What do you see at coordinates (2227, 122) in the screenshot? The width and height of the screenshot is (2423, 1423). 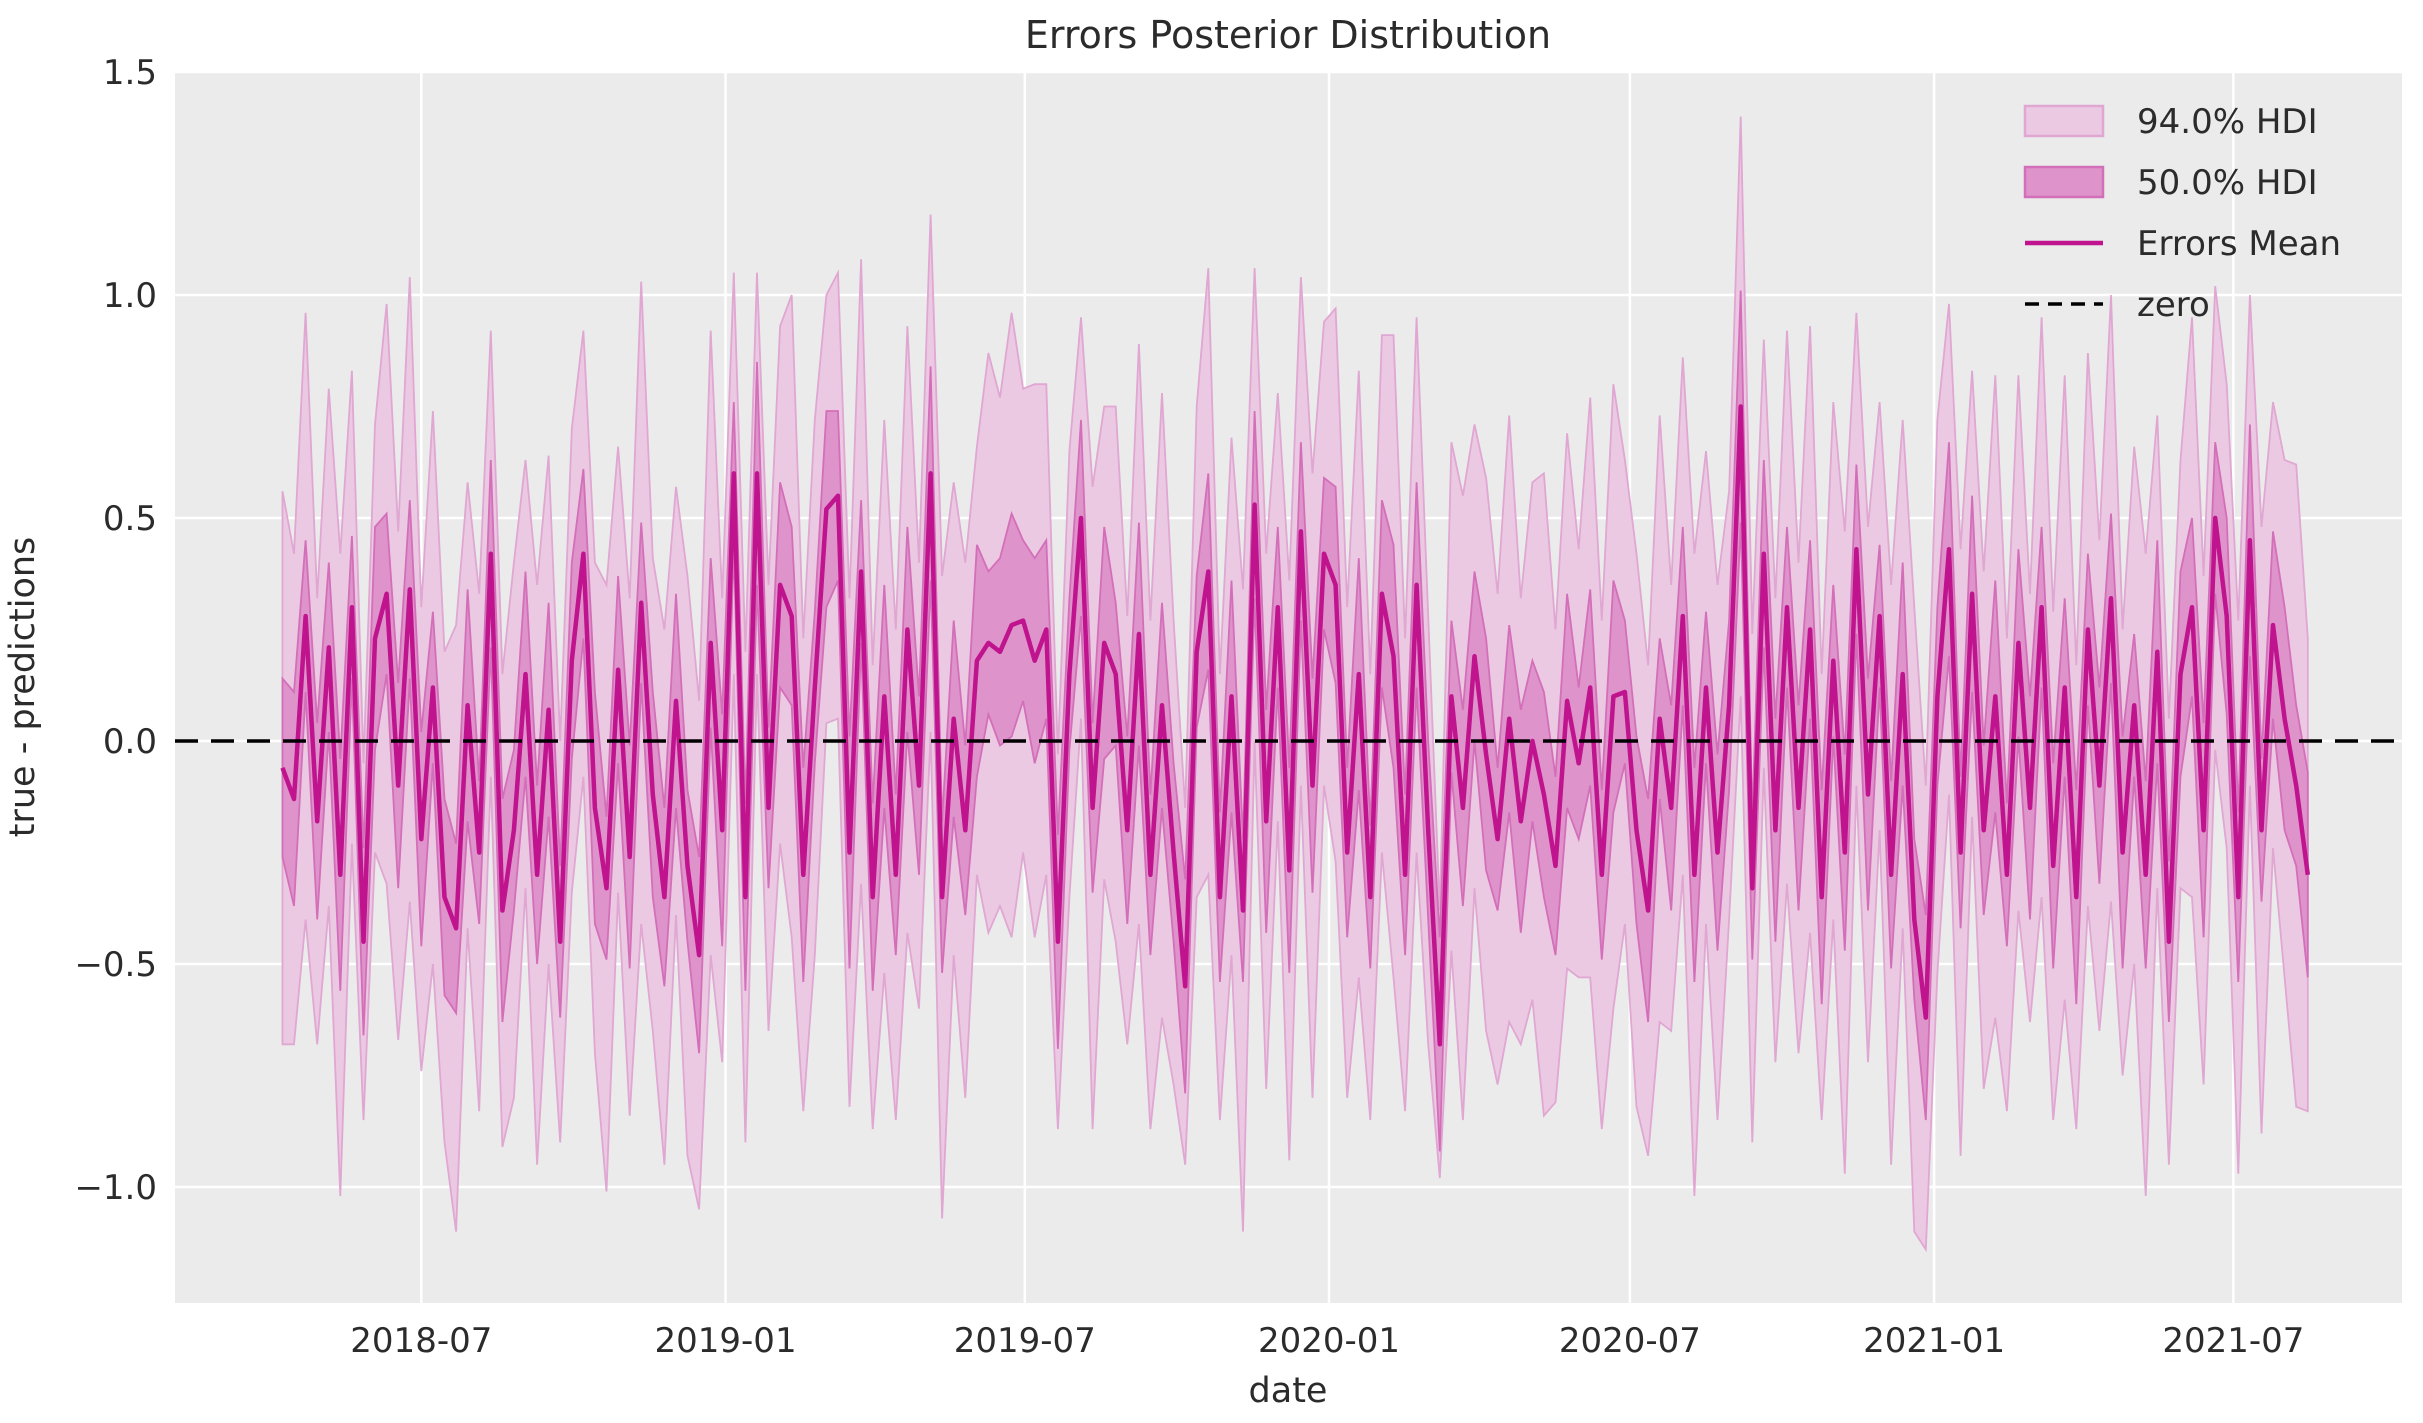 I see `legend-label-94-hdi: 94.0% HDI` at bounding box center [2227, 122].